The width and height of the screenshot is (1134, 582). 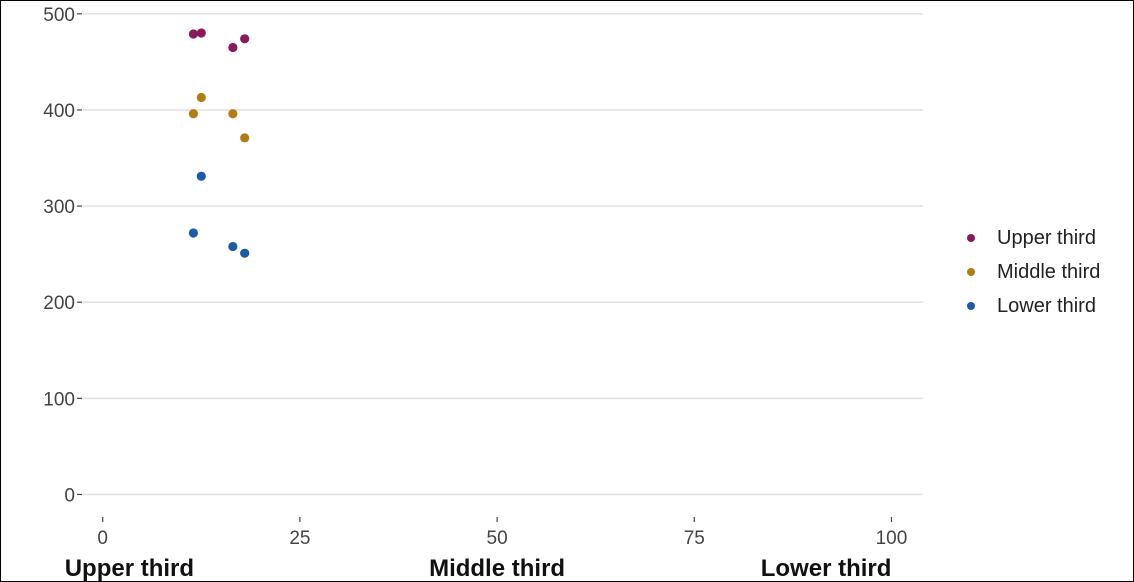 I want to click on data-points, so click(x=219, y=143).